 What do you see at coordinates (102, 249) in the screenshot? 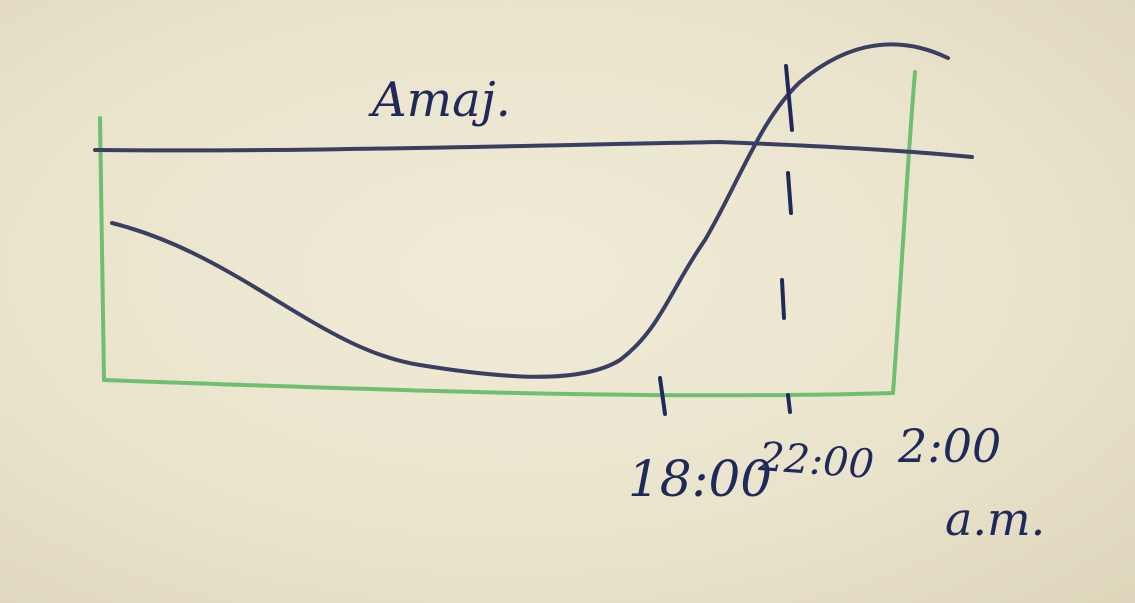
I see `box-left-edge` at bounding box center [102, 249].